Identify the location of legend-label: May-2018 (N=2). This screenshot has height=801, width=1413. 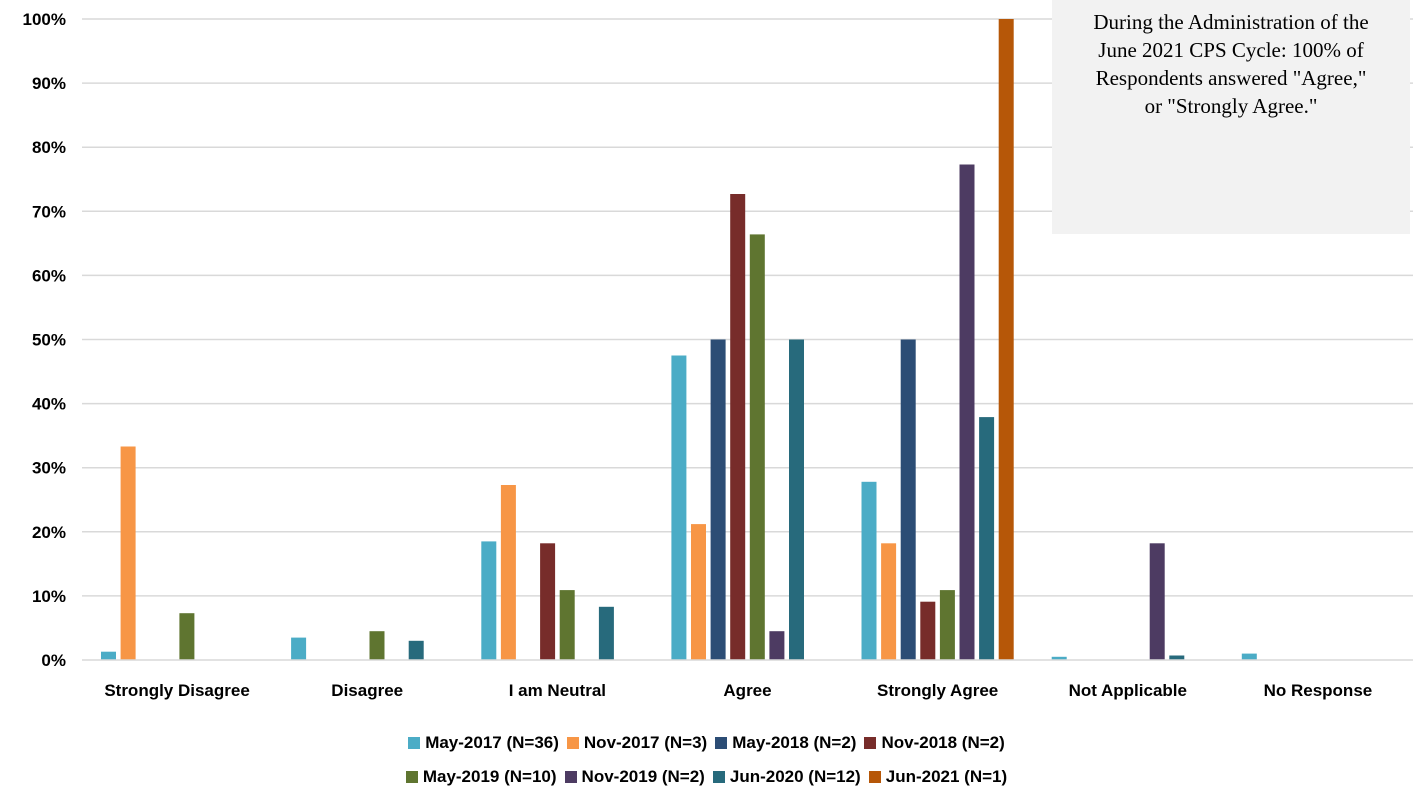
(794, 742).